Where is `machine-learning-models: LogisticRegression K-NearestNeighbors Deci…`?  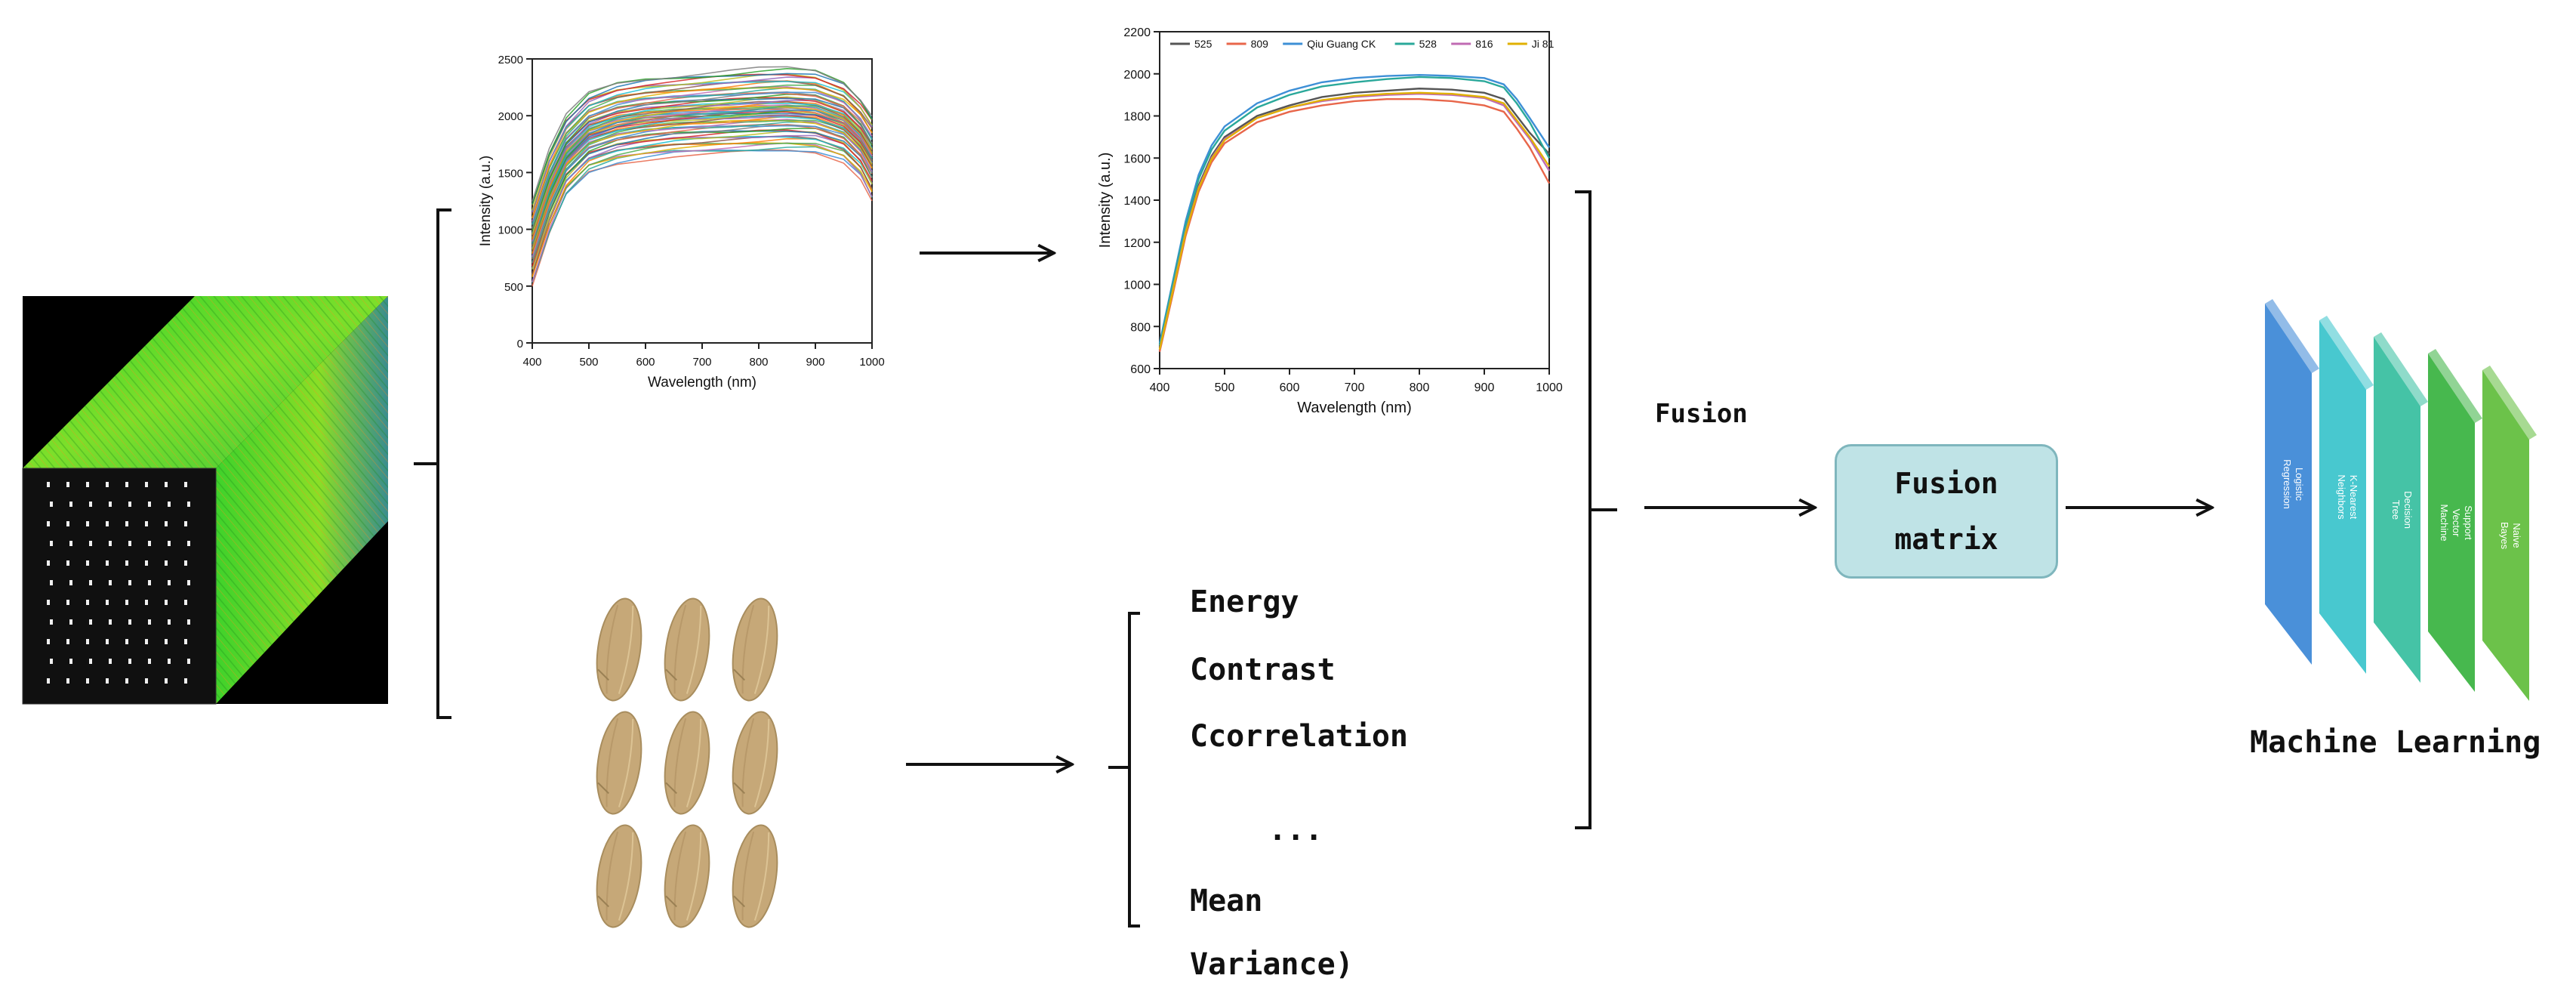
machine-learning-models: LogisticRegression K-NearestNeighbors Deci… is located at coordinates (2401, 500).